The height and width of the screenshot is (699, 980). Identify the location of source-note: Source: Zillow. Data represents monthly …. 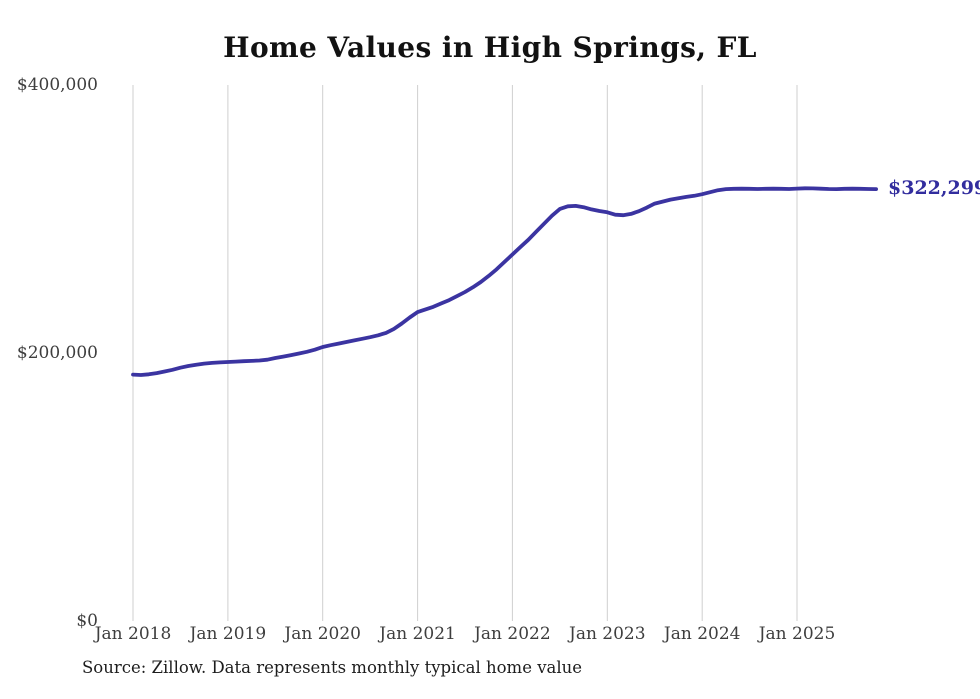
(332, 667).